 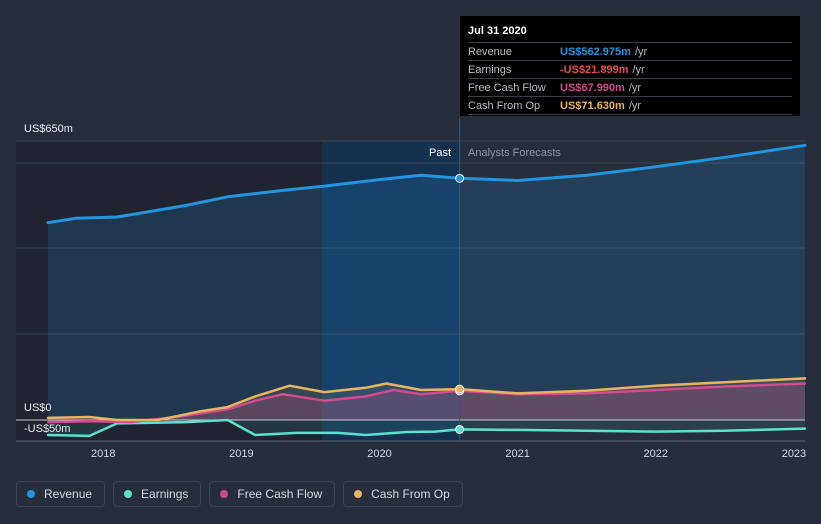 What do you see at coordinates (224, 494) in the screenshot?
I see `free-cash-flow-dot-icon` at bounding box center [224, 494].